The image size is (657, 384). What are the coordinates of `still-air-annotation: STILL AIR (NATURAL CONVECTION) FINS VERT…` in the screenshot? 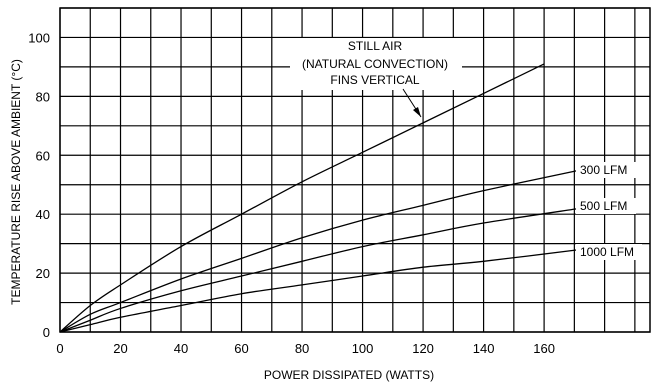 It's located at (376, 78).